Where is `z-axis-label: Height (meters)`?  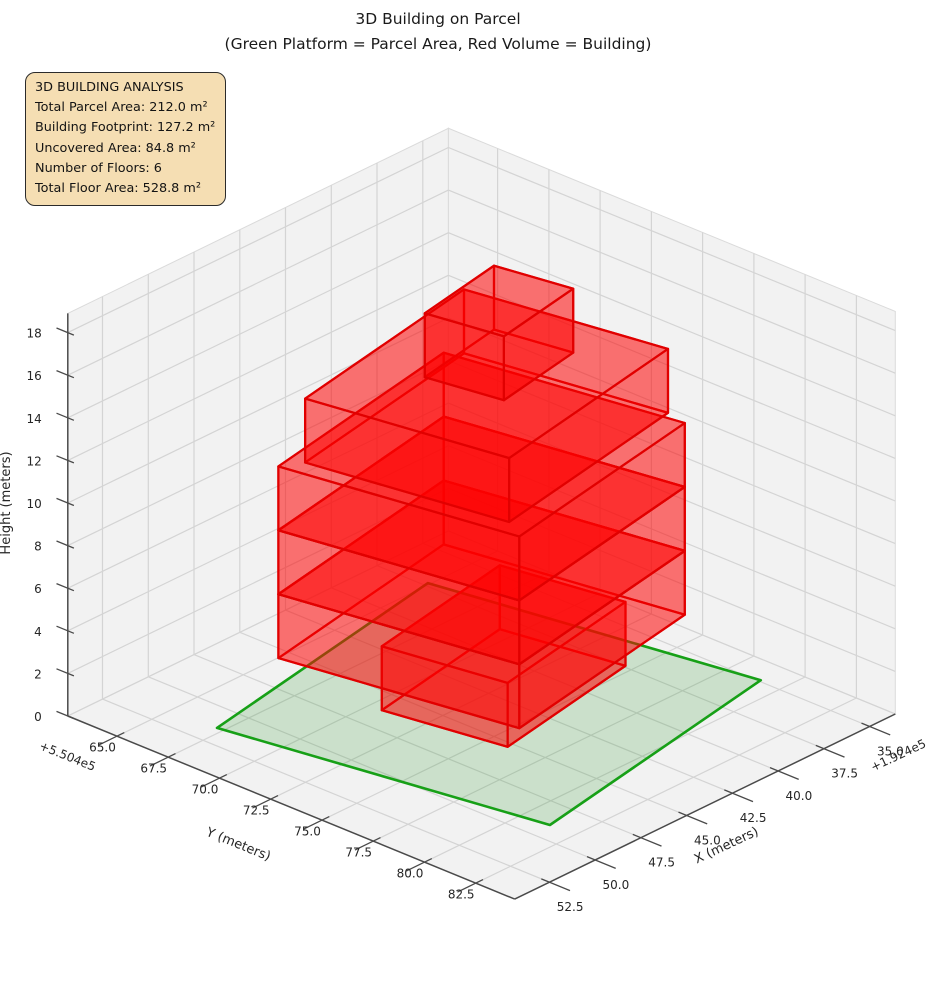 z-axis-label: Height (meters) is located at coordinates (7, 502).